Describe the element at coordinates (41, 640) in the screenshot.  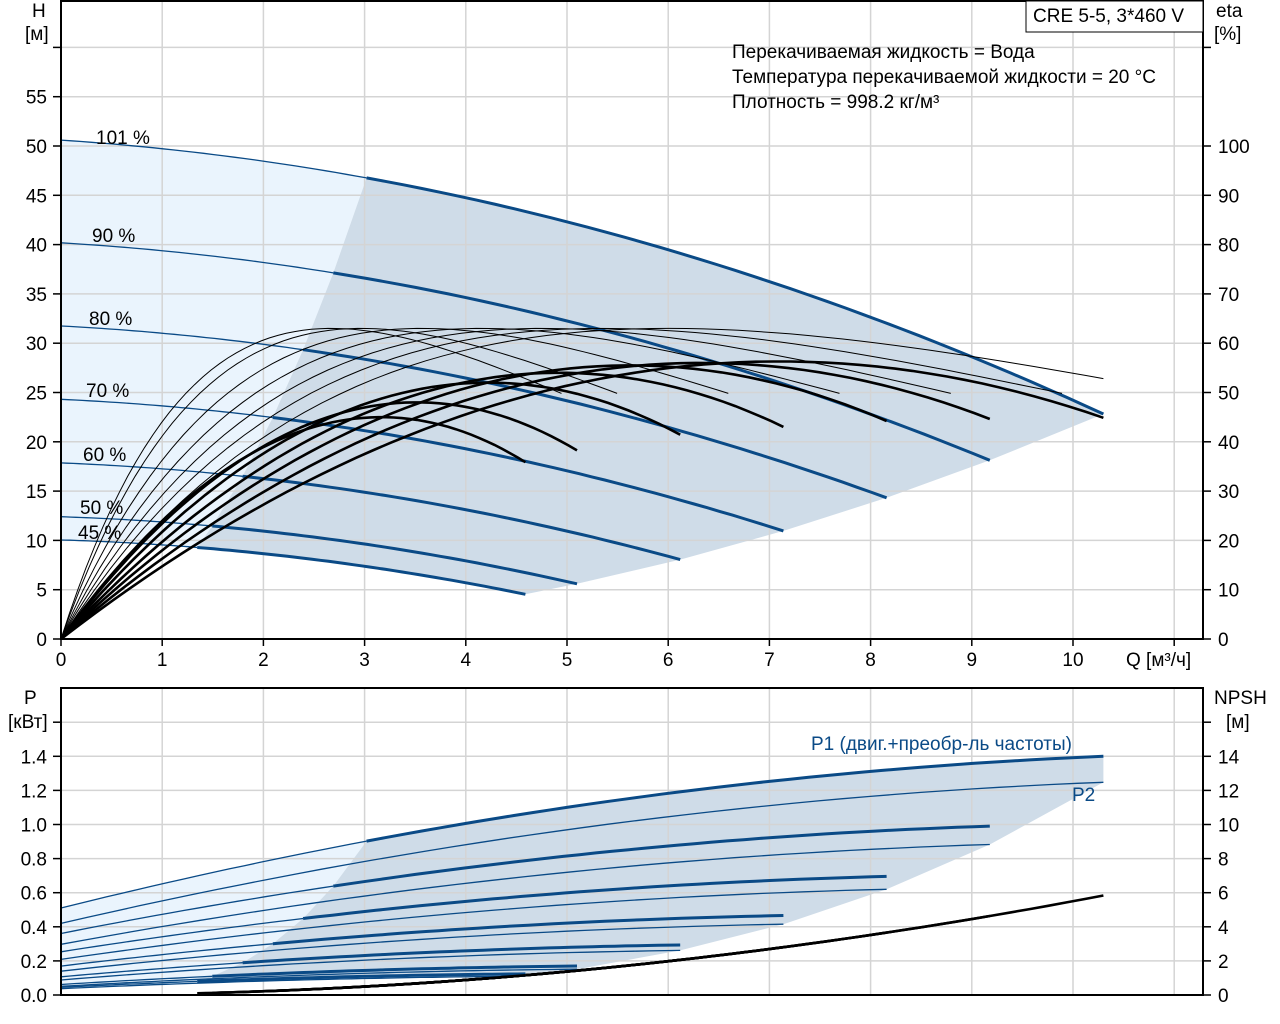
I see `y-tick-label: 0` at that location.